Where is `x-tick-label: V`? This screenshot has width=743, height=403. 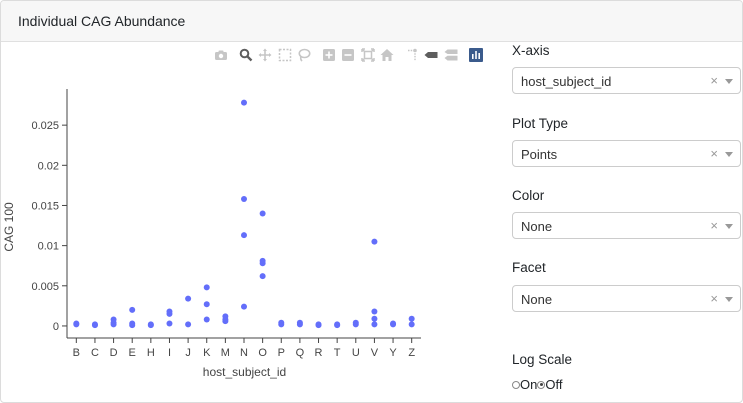
x-tick-label: V is located at coordinates (375, 353).